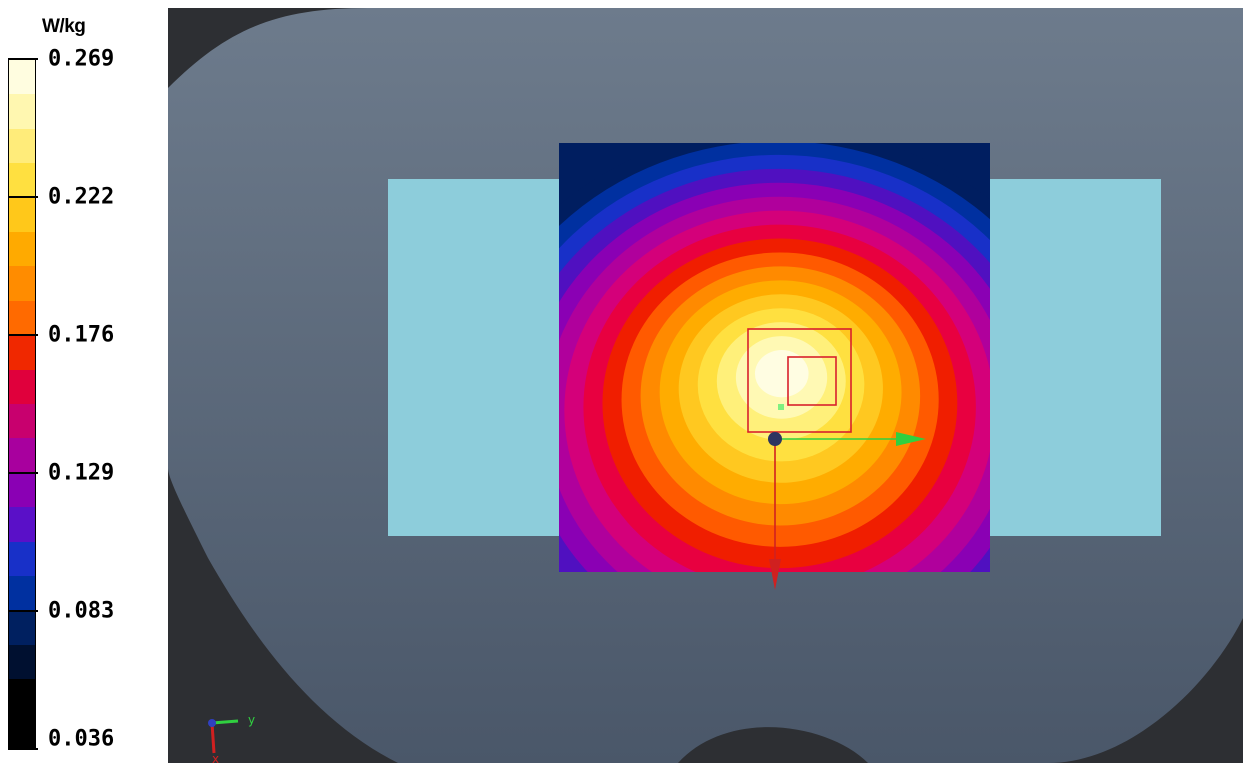  Describe the element at coordinates (215, 757) in the screenshot. I see `triad-x-label: x` at that location.